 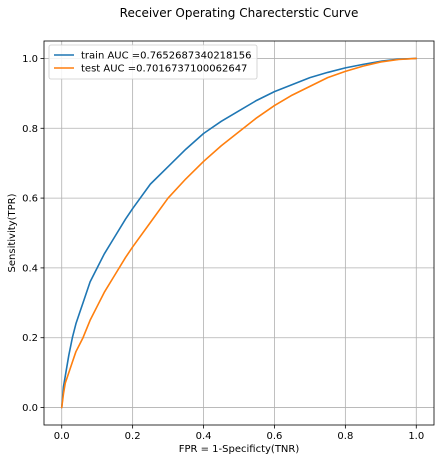 What do you see at coordinates (345, 436) in the screenshot?
I see `x-tick-label: 0.8` at bounding box center [345, 436].